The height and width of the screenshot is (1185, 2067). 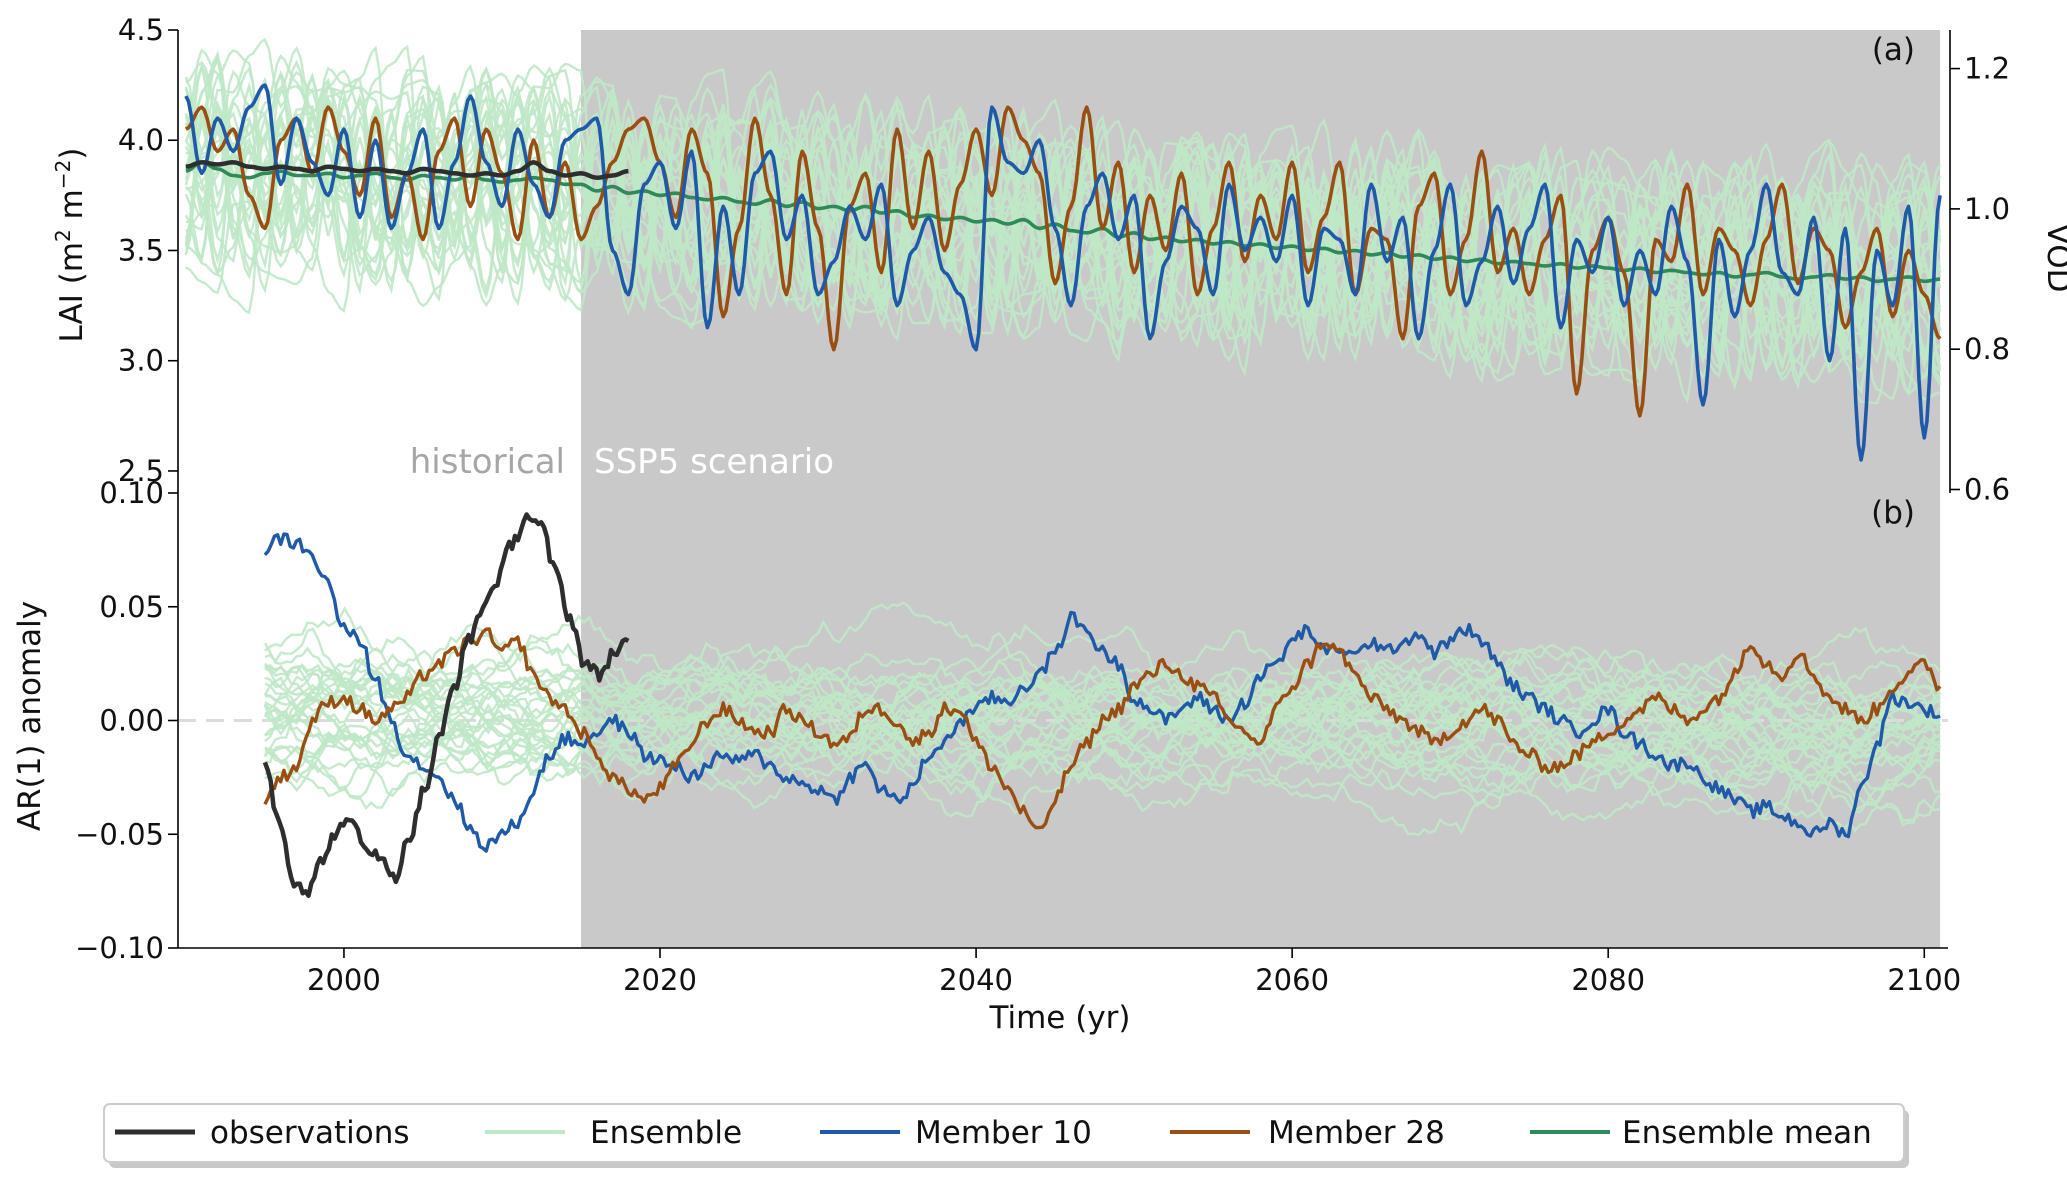 What do you see at coordinates (1987, 349) in the screenshot?
I see `vod-tick-label-0.8: 0.8` at bounding box center [1987, 349].